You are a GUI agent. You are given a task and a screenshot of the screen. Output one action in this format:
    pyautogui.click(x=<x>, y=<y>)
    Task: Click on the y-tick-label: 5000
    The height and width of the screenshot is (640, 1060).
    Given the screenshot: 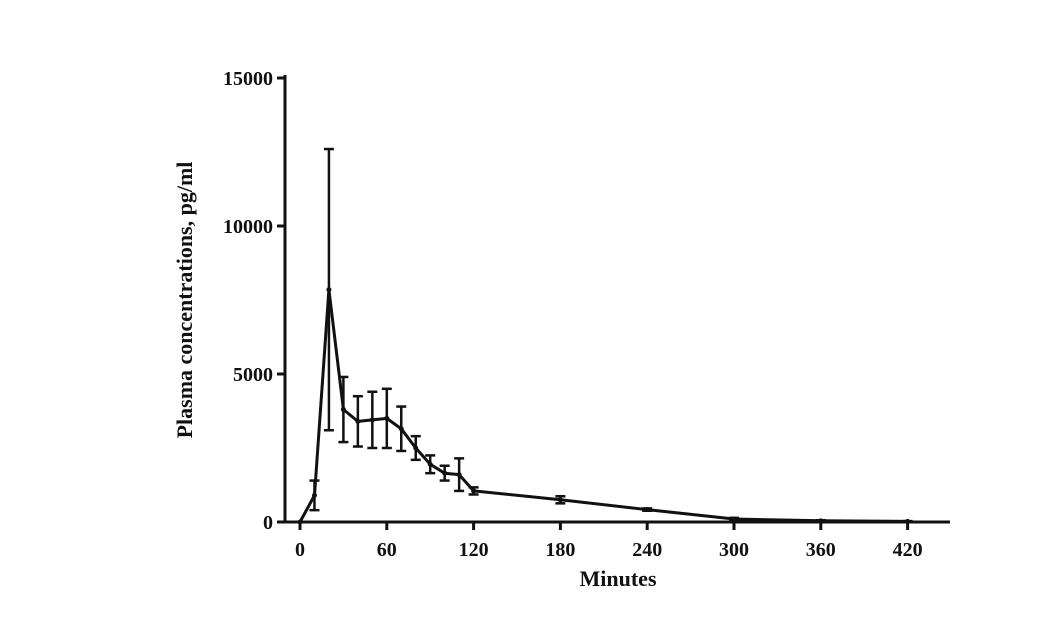 What is the action you would take?
    pyautogui.click(x=253, y=375)
    